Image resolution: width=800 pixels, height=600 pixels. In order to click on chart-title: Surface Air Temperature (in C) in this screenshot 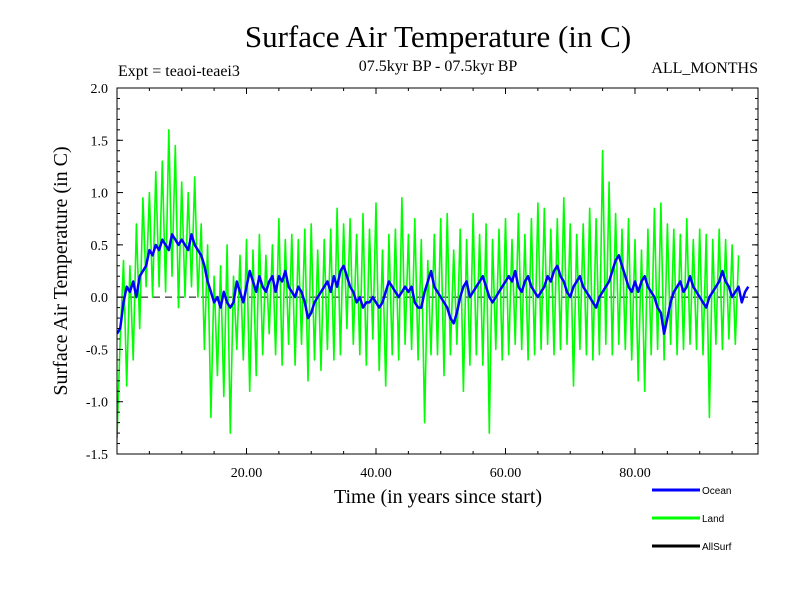, I will do `click(438, 36)`.